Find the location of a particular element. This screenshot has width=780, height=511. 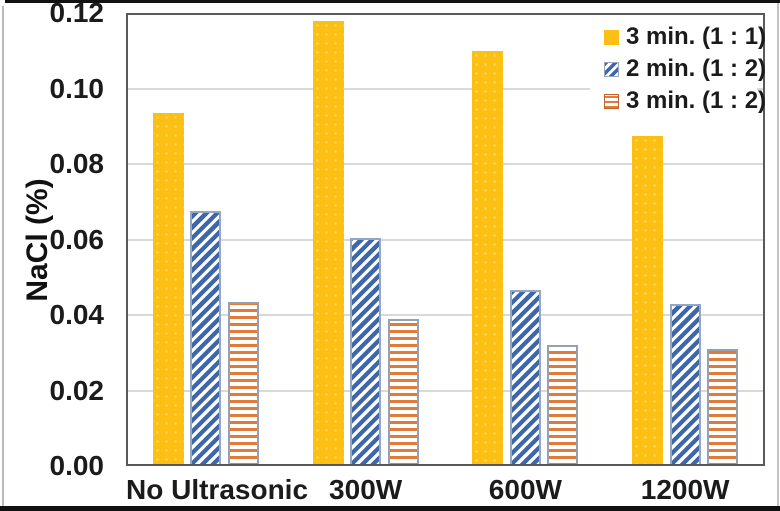

y-tick-label: 0.12 is located at coordinates (77, 14).